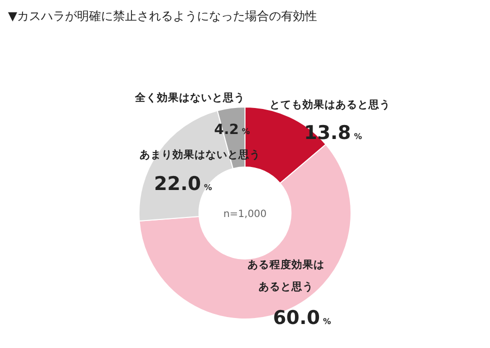  Describe the element at coordinates (245, 214) in the screenshot. I see `annotation: n=1,000` at that location.